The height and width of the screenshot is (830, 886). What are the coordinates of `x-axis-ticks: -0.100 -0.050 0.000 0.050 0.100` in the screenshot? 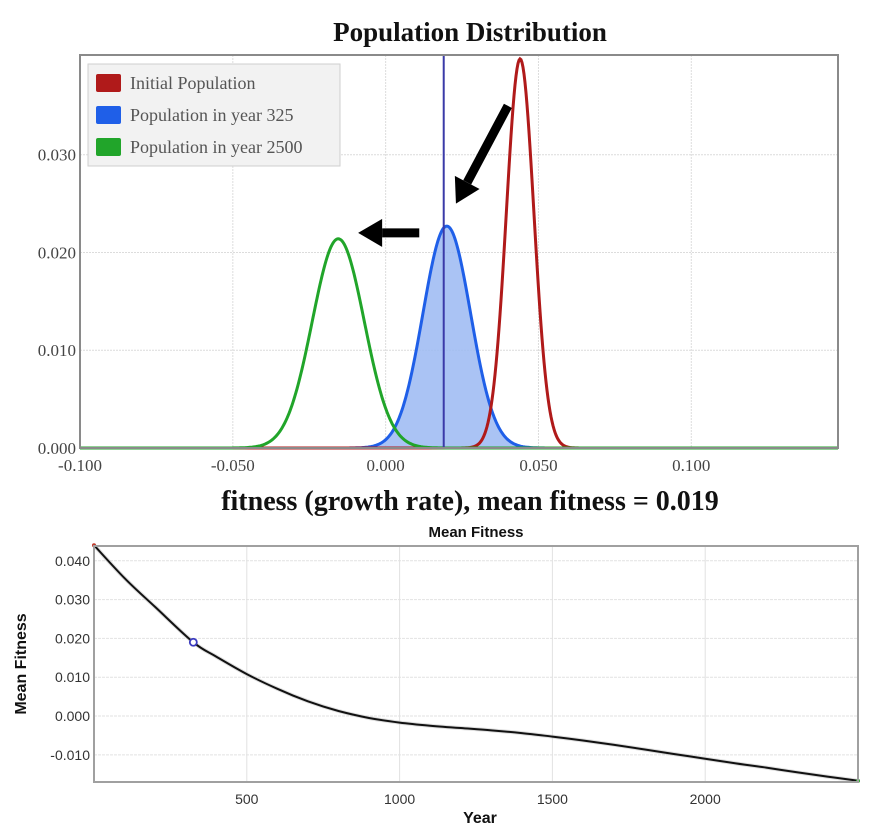 It's located at (384, 465).